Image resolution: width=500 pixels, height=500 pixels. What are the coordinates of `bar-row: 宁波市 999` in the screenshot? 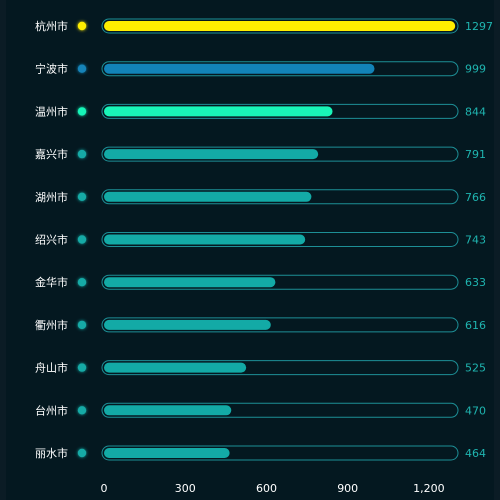 It's located at (260, 69).